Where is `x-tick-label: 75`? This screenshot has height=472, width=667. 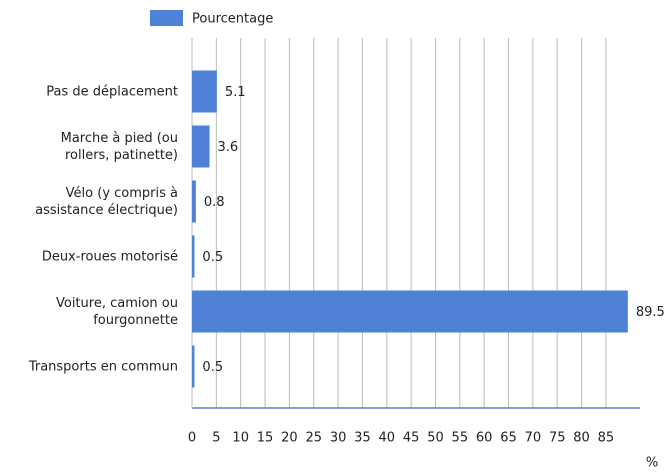 x-tick-label: 75 is located at coordinates (557, 438).